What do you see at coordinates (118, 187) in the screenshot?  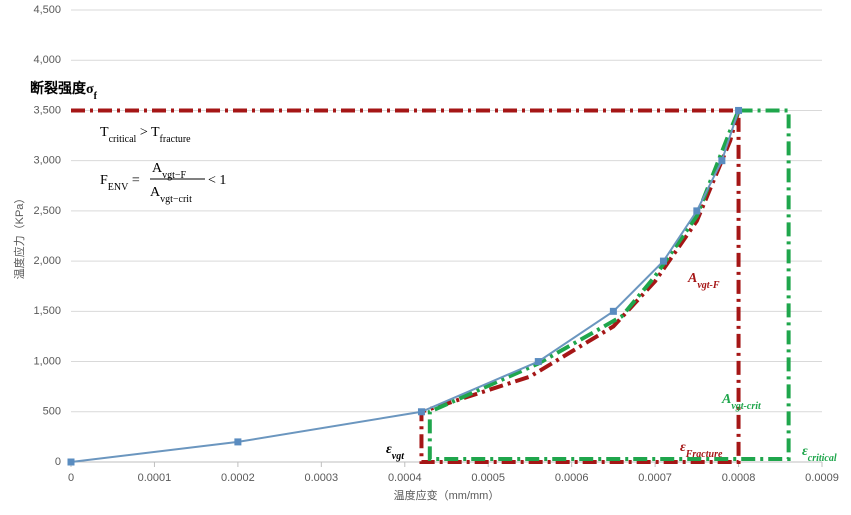 I see `subscript: ENV` at bounding box center [118, 187].